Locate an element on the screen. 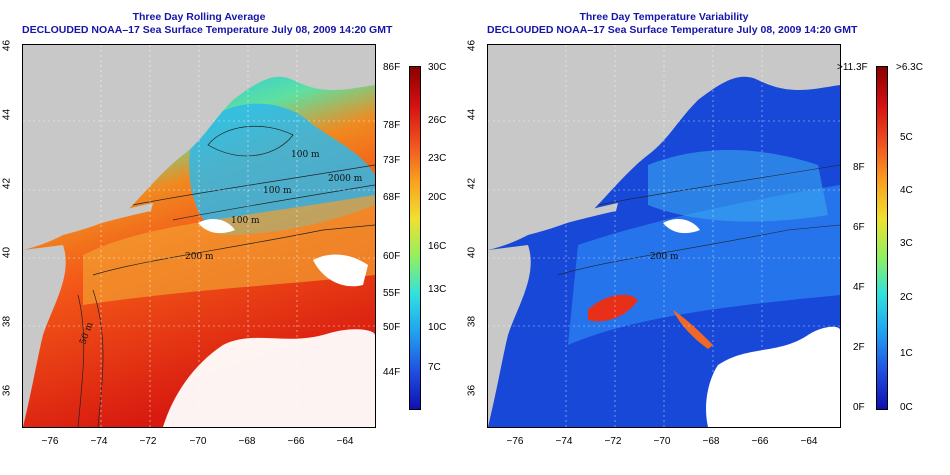 The width and height of the screenshot is (950, 475). colorbar-c-label: 13C is located at coordinates (437, 289).